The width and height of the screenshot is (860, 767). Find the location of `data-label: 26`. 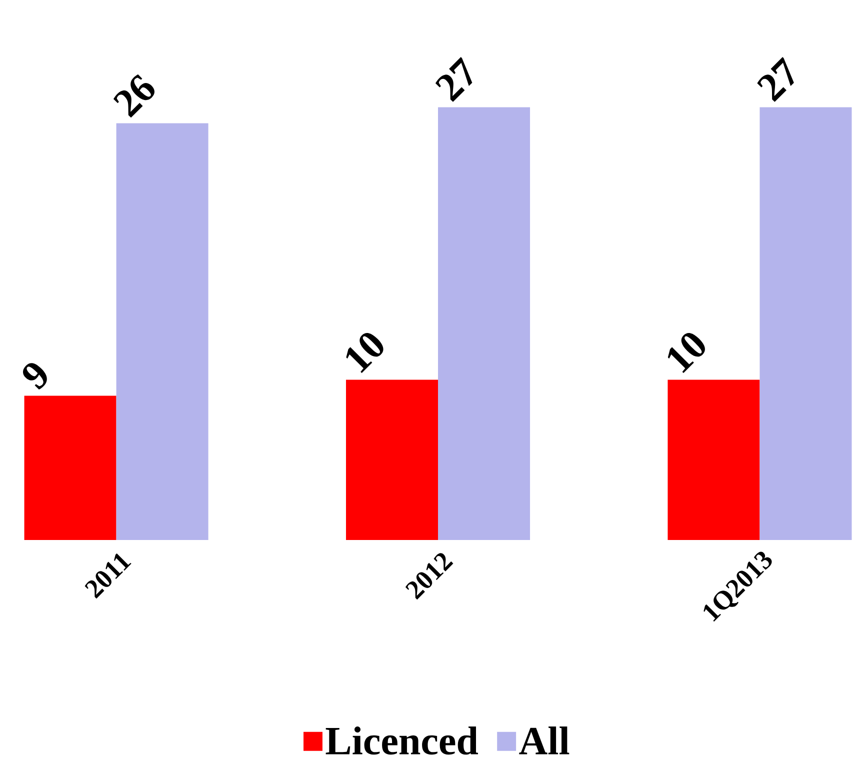

data-label: 26 is located at coordinates (133, 96).